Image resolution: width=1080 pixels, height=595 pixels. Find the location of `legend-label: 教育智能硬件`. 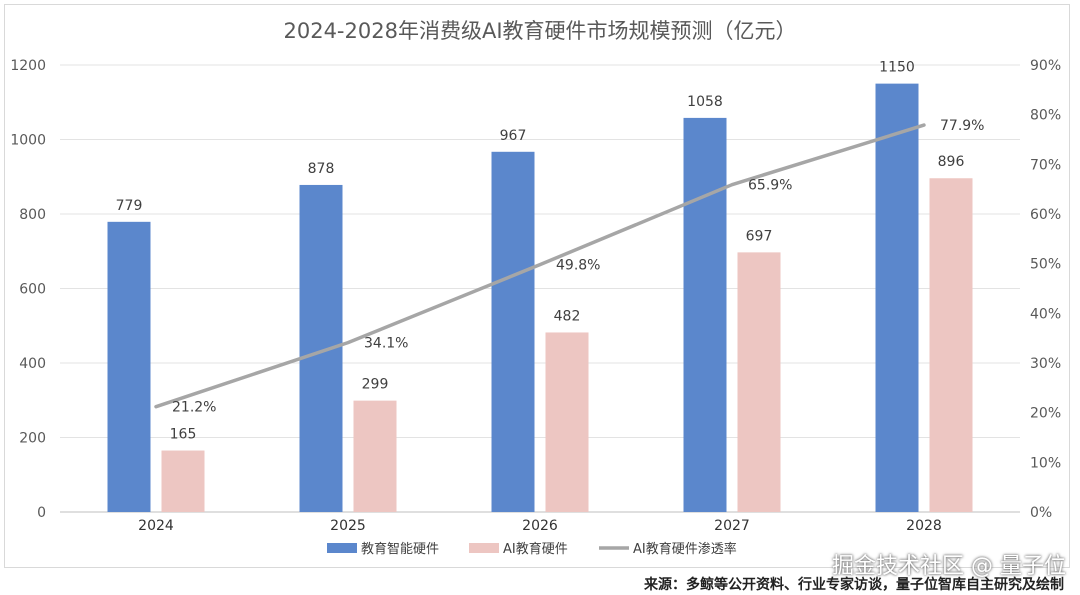

legend-label: 教育智能硬件 is located at coordinates (400, 549).